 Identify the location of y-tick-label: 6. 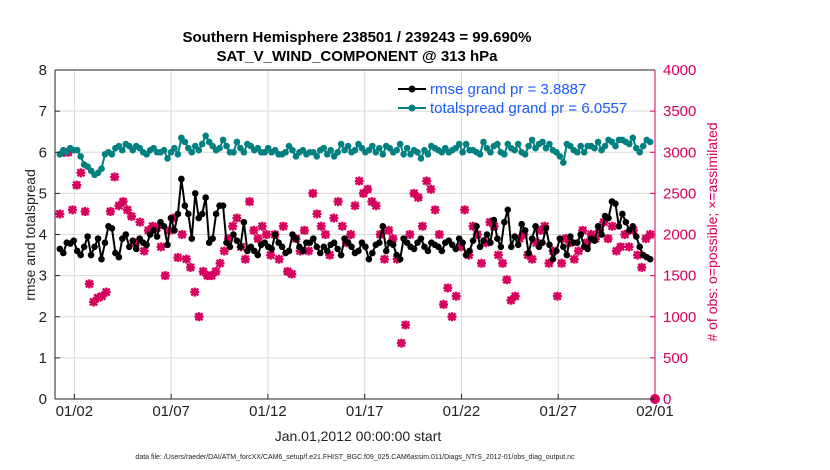
(43, 152).